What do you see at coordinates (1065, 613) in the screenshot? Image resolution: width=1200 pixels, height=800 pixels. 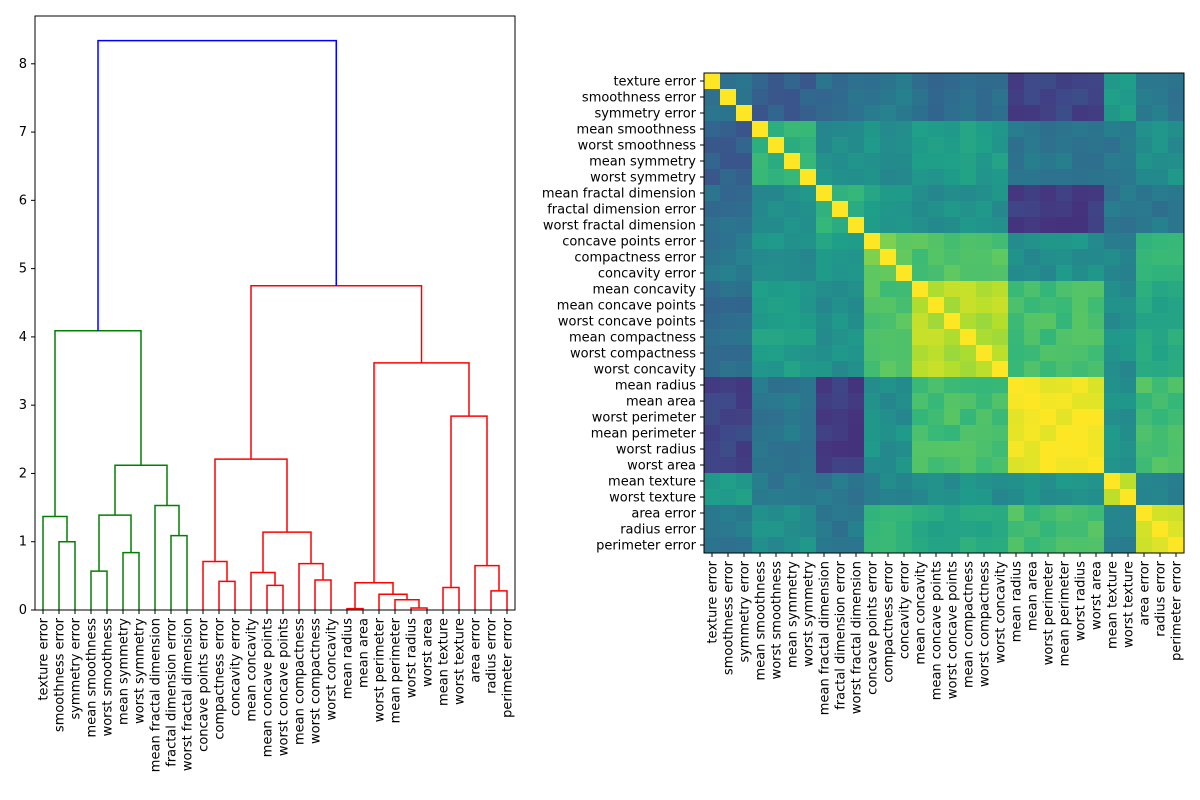 I see `heatmap-column-label: mean perimeter` at bounding box center [1065, 613].